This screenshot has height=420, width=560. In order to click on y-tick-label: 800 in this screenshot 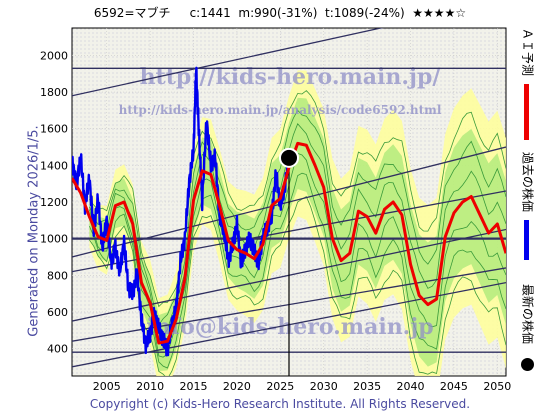, I will do `click(57, 275)`.